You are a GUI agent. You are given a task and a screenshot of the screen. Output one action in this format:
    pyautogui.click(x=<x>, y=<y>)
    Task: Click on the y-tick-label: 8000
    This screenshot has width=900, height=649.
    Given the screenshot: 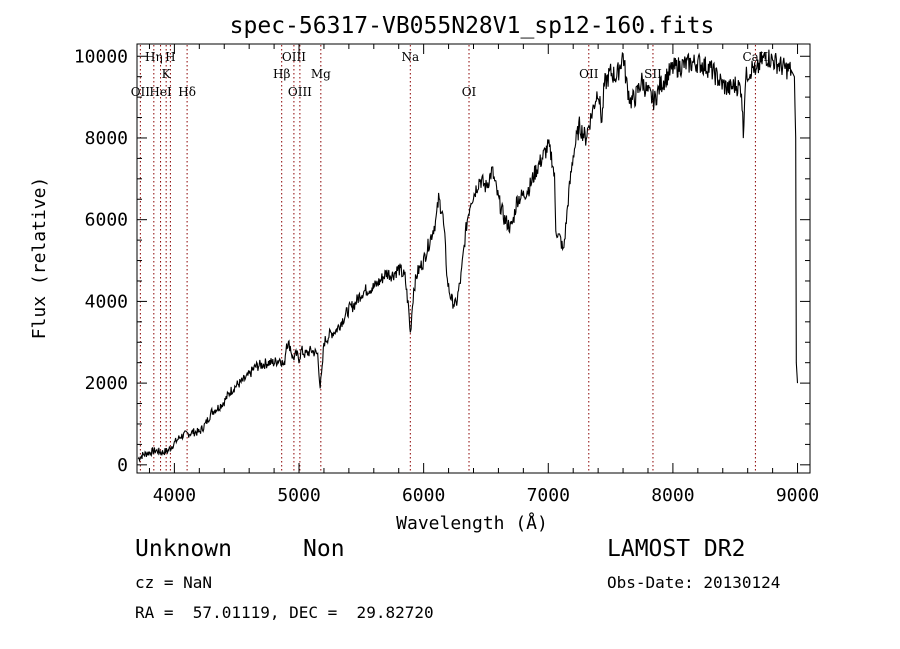 What is the action you would take?
    pyautogui.click(x=106, y=138)
    